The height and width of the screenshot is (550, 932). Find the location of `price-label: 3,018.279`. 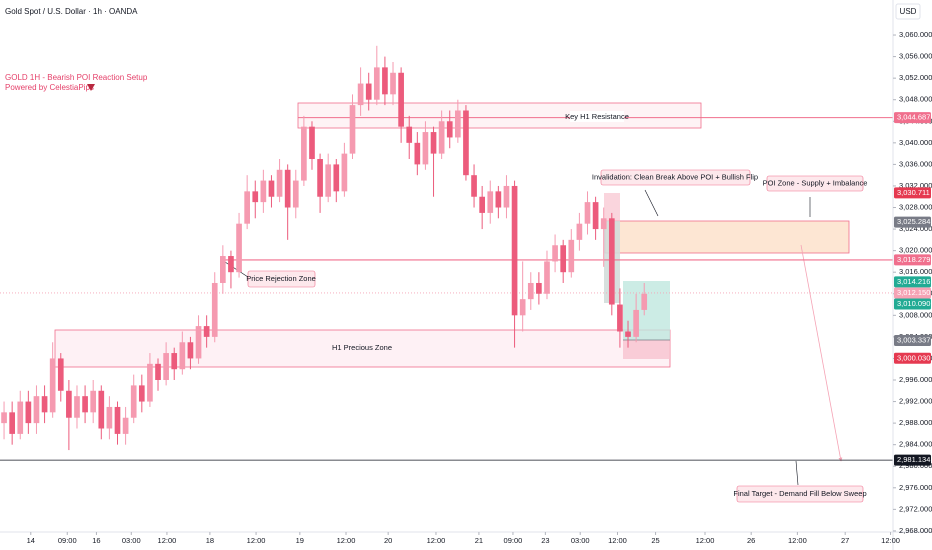

price-label: 3,018.279 is located at coordinates (913, 259).